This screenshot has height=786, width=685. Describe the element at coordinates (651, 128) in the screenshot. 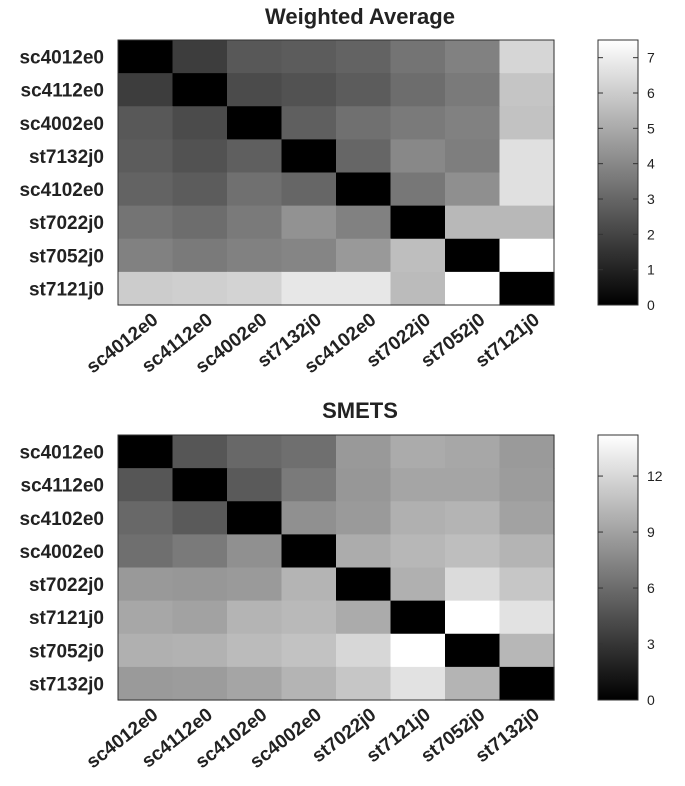

I see `colorbar-tick-label: 5` at that location.